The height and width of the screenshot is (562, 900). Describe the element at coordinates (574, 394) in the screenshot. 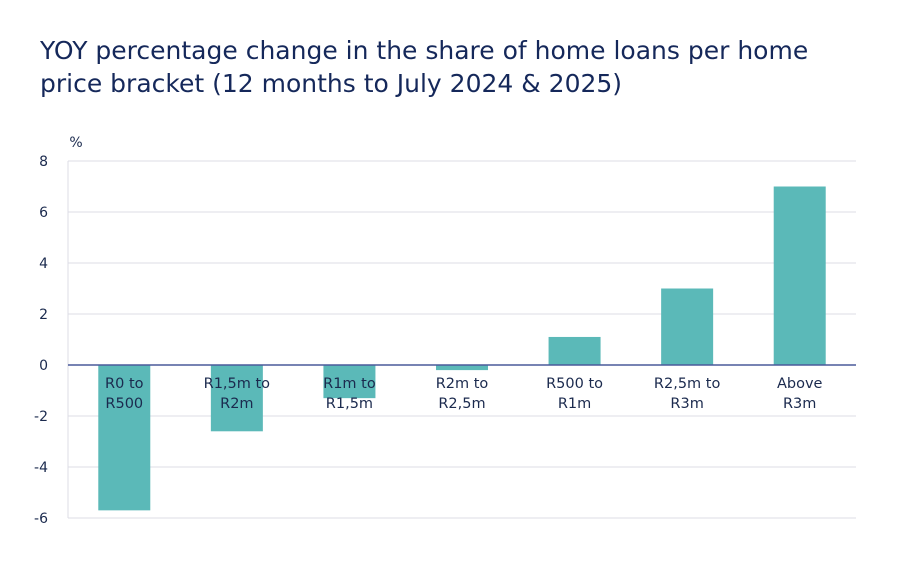

I see `category-label: R500 to R1m` at that location.